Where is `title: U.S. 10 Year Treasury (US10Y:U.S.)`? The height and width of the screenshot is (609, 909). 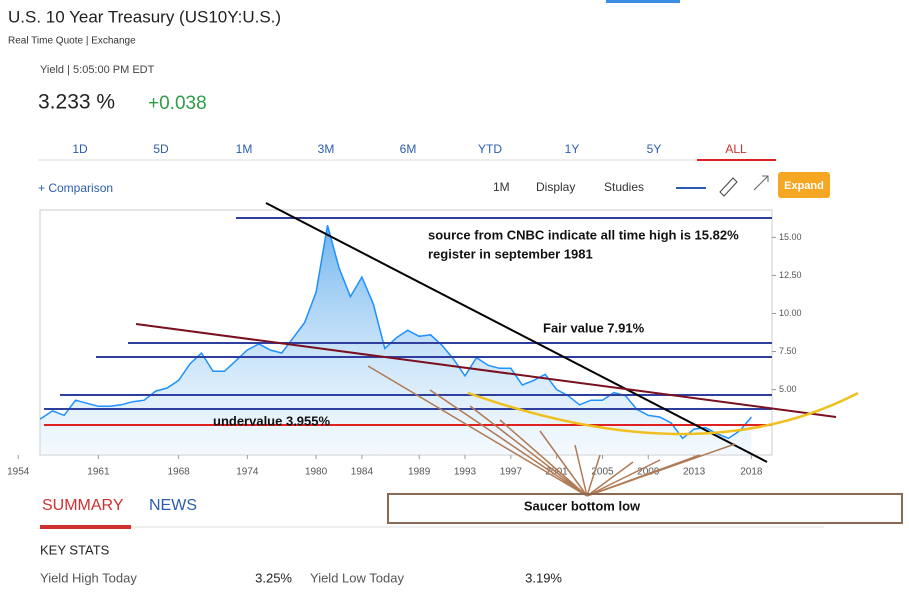
title: U.S. 10 Year Treasury (US10Y:U.S.) is located at coordinates (144, 16).